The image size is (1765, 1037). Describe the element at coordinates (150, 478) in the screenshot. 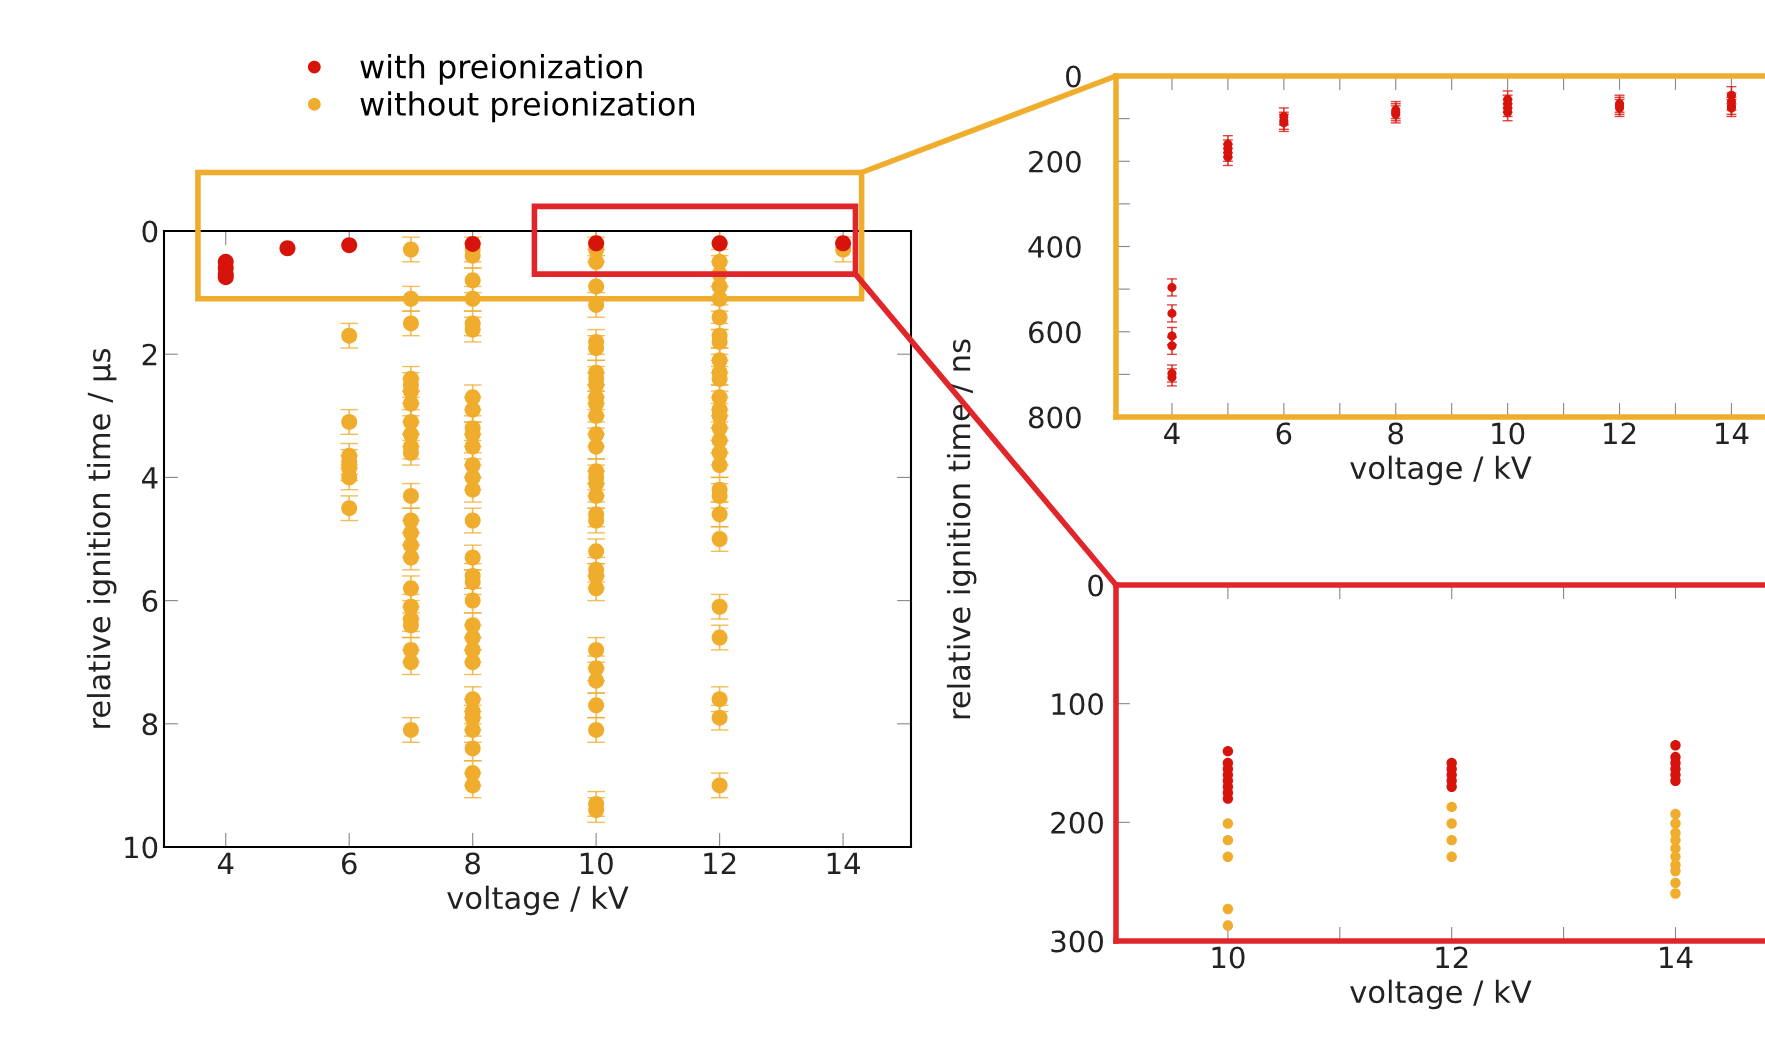

I see `y-tick-label: 4` at that location.